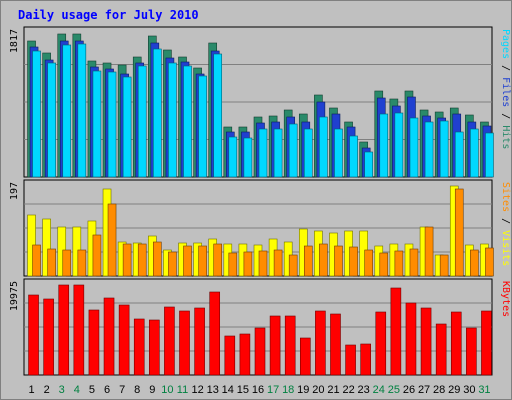 The width and height of the screenshot is (512, 400). What do you see at coordinates (505, 92) in the screenshot?
I see `legend-item: Files` at bounding box center [505, 92].